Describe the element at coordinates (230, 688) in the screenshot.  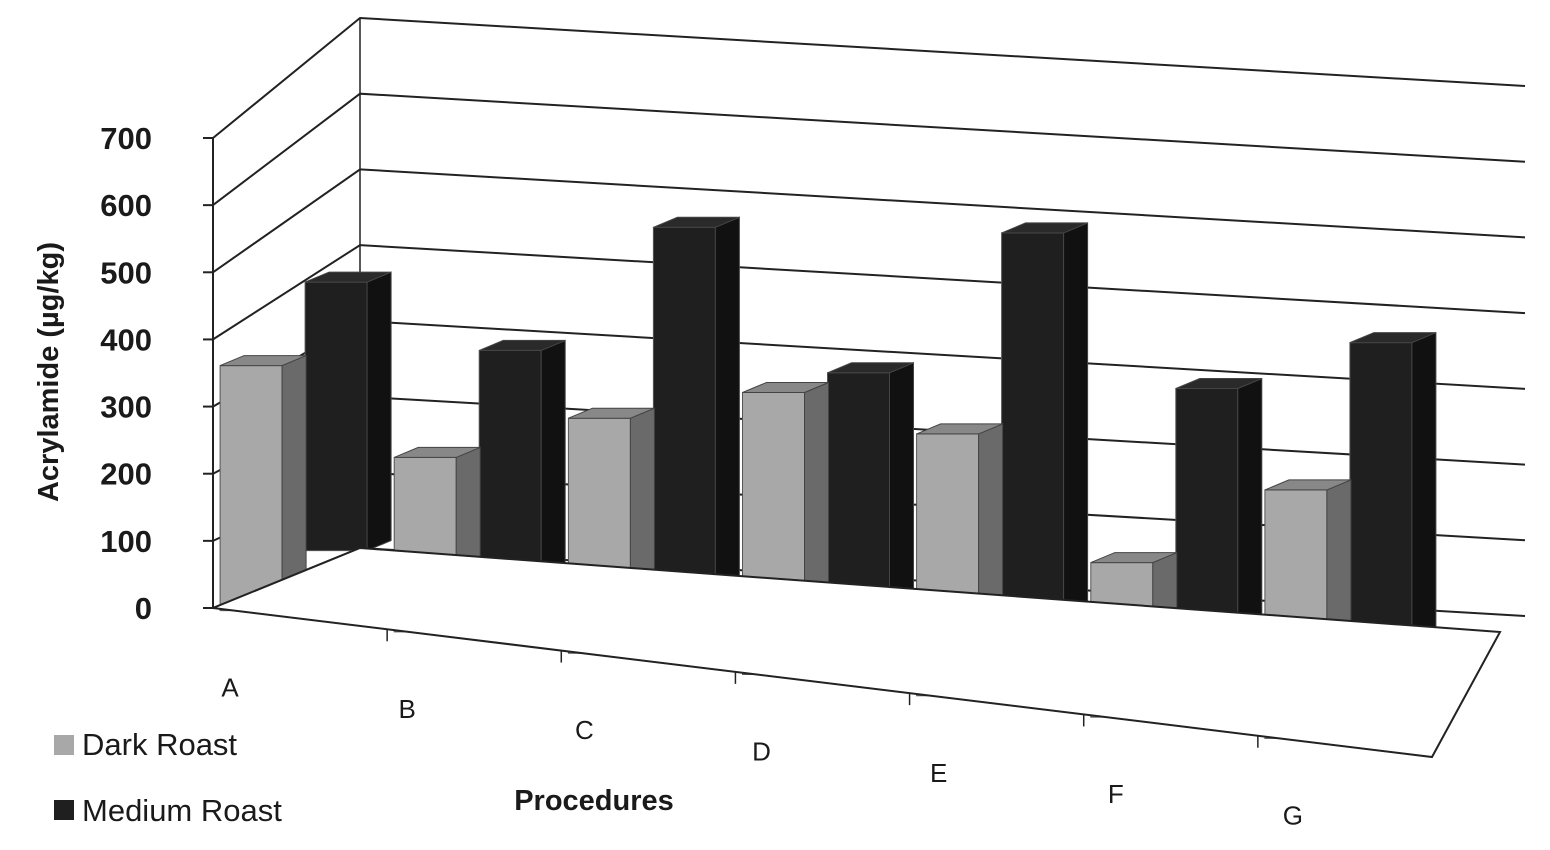
I see `x-category-label: A` at that location.